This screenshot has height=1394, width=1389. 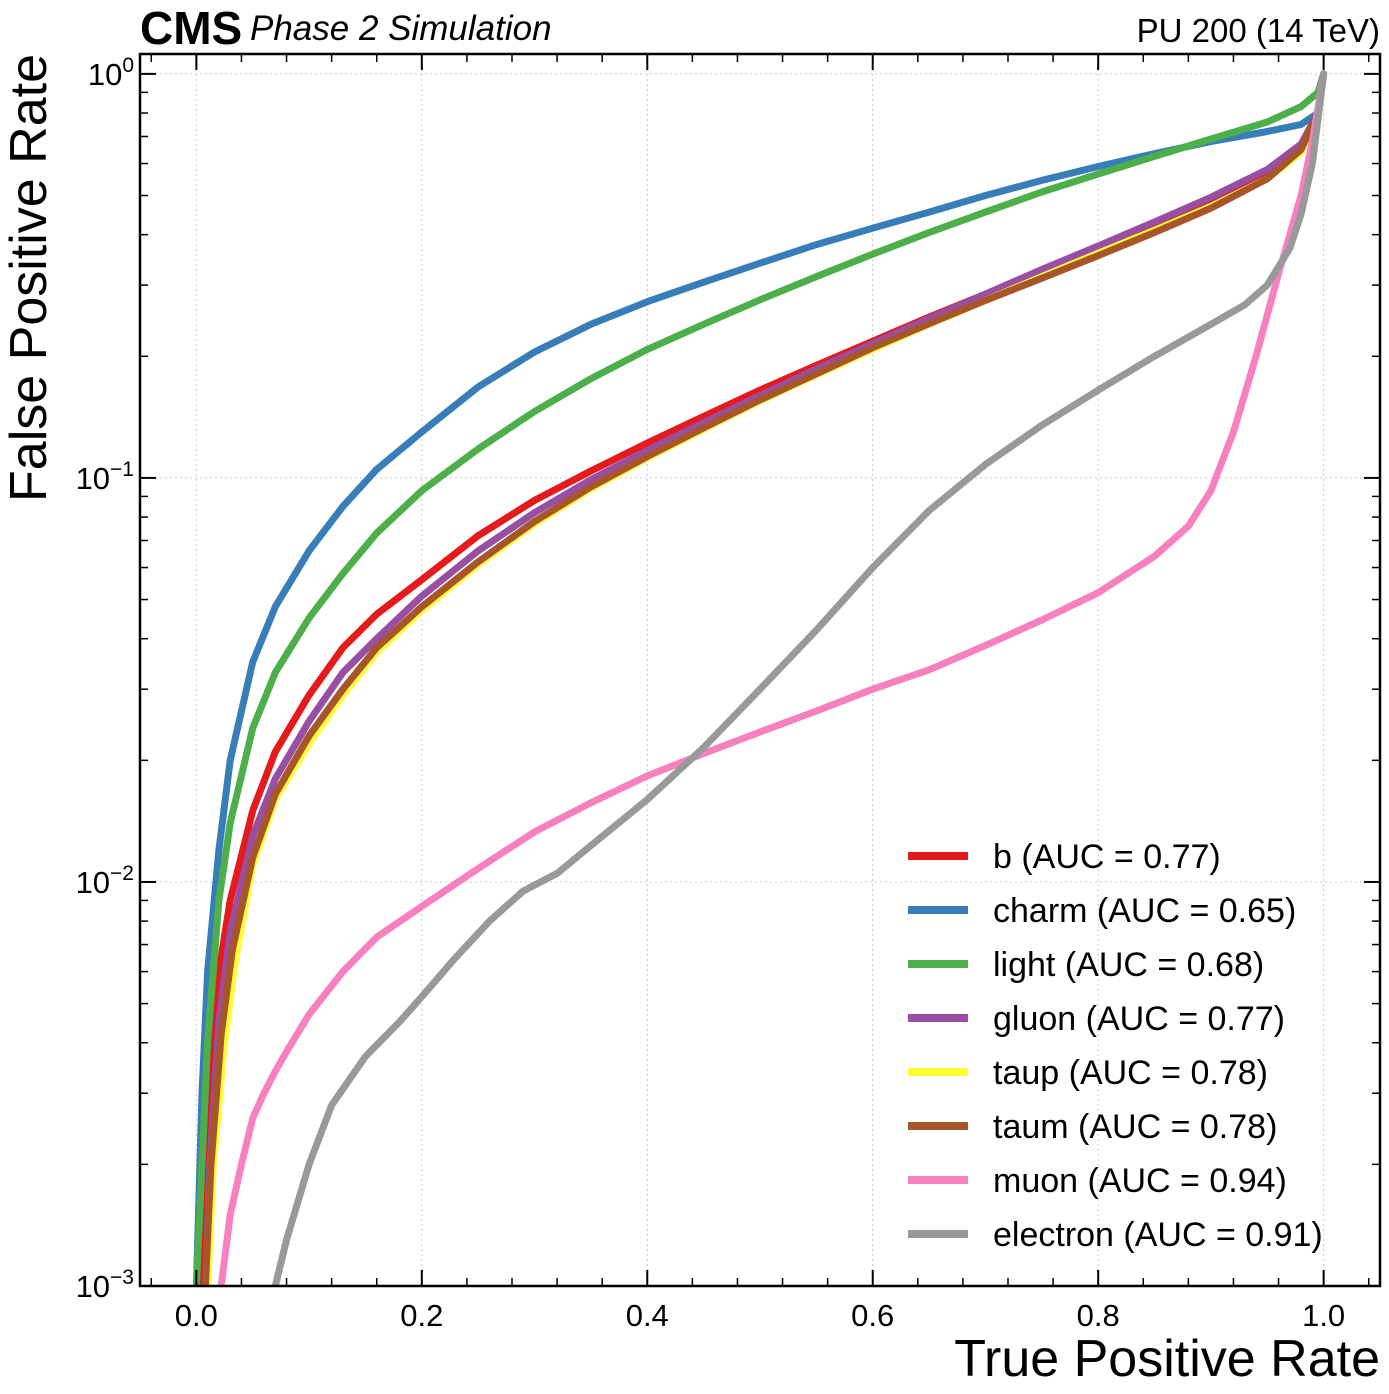 I want to click on y-tick-label: 10⁻¹, so click(x=105, y=477).